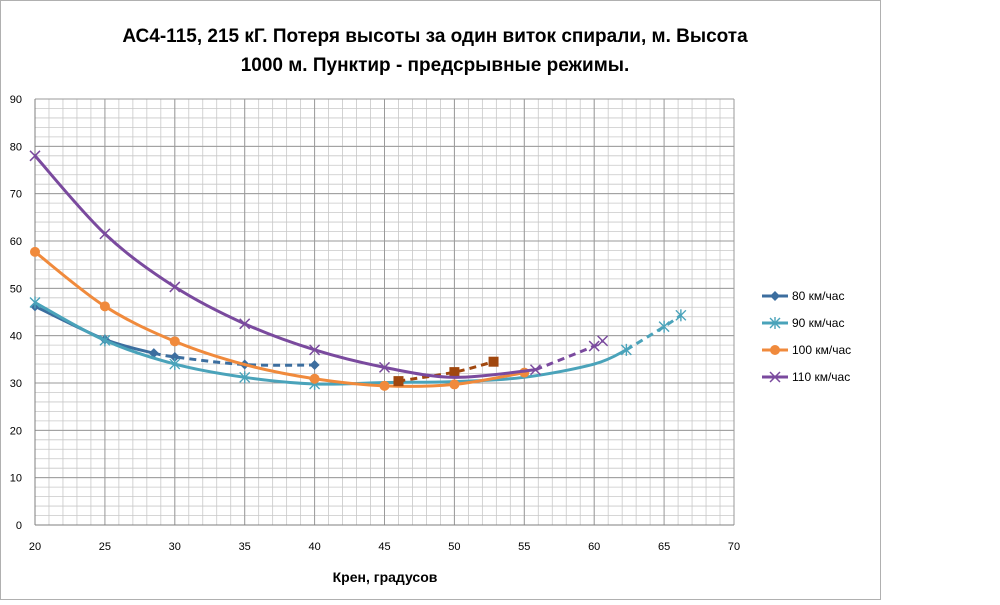 The width and height of the screenshot is (1000, 605). I want to click on x-tick-label: 65, so click(664, 547).